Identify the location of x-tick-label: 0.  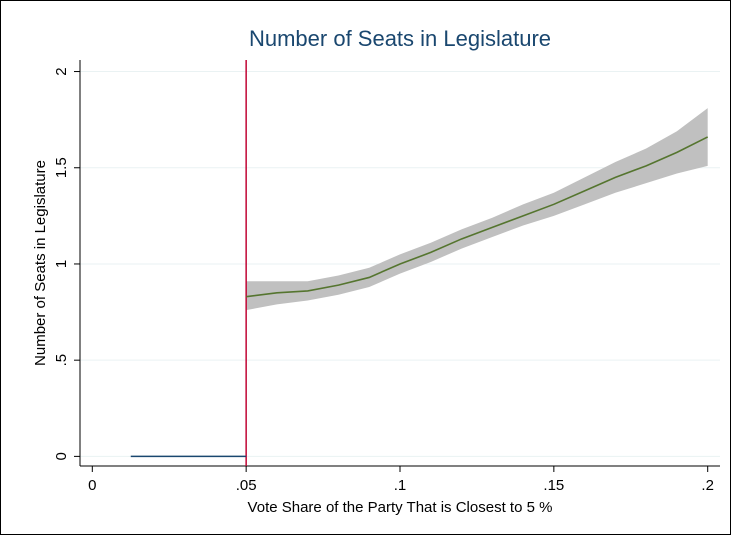
(92, 485).